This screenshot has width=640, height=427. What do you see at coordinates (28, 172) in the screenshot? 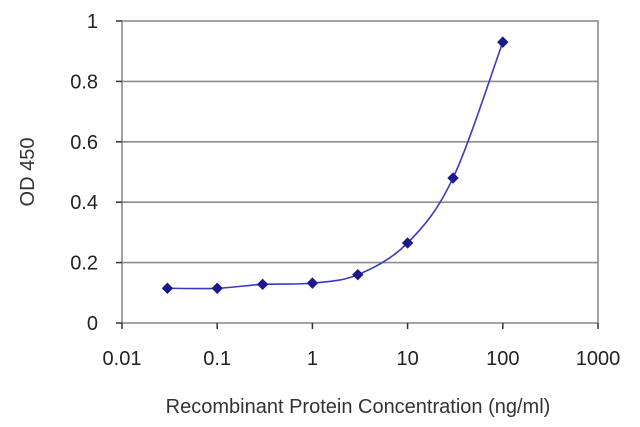
I see `y-axis-title: OD 450` at bounding box center [28, 172].